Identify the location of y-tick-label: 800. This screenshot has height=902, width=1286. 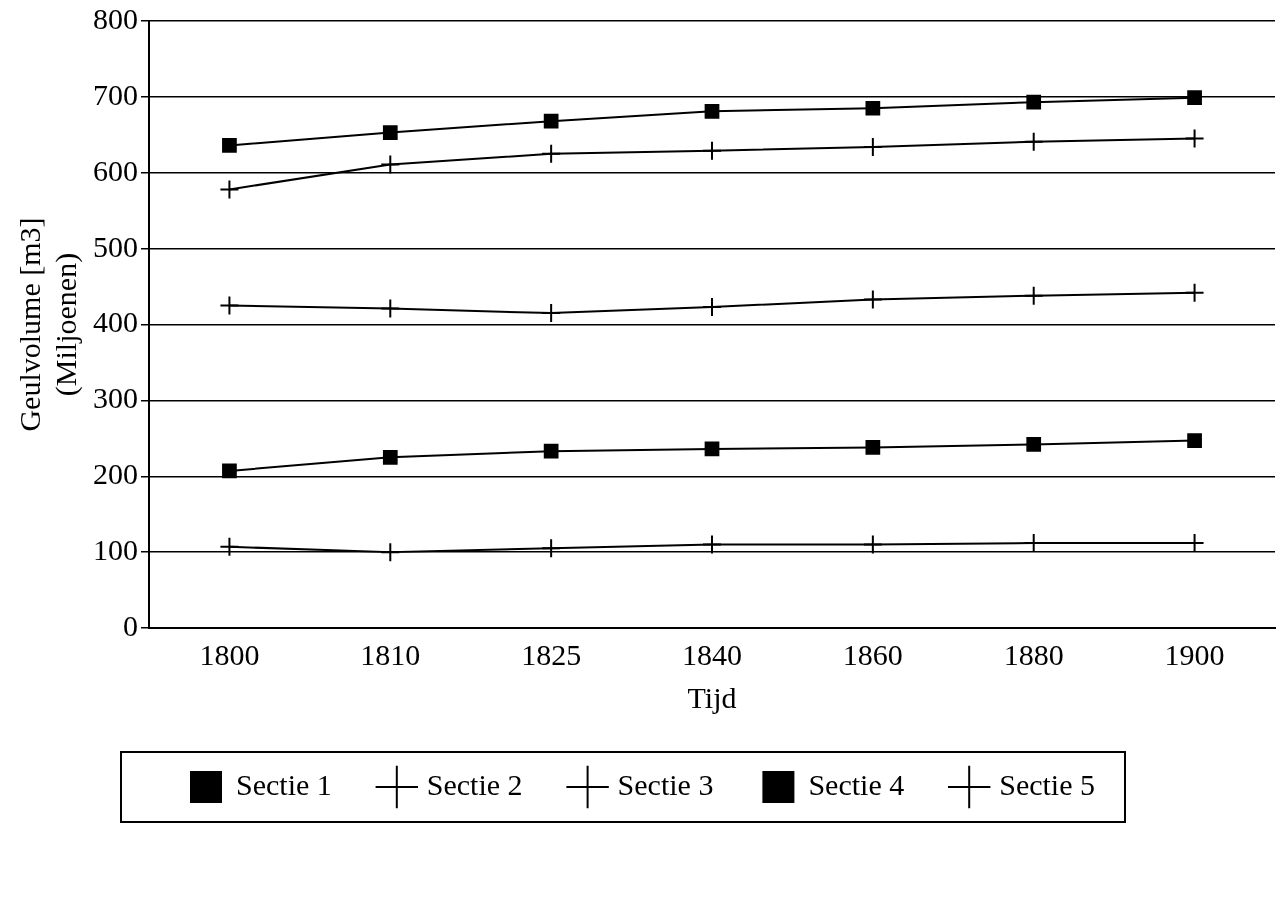
(115, 18).